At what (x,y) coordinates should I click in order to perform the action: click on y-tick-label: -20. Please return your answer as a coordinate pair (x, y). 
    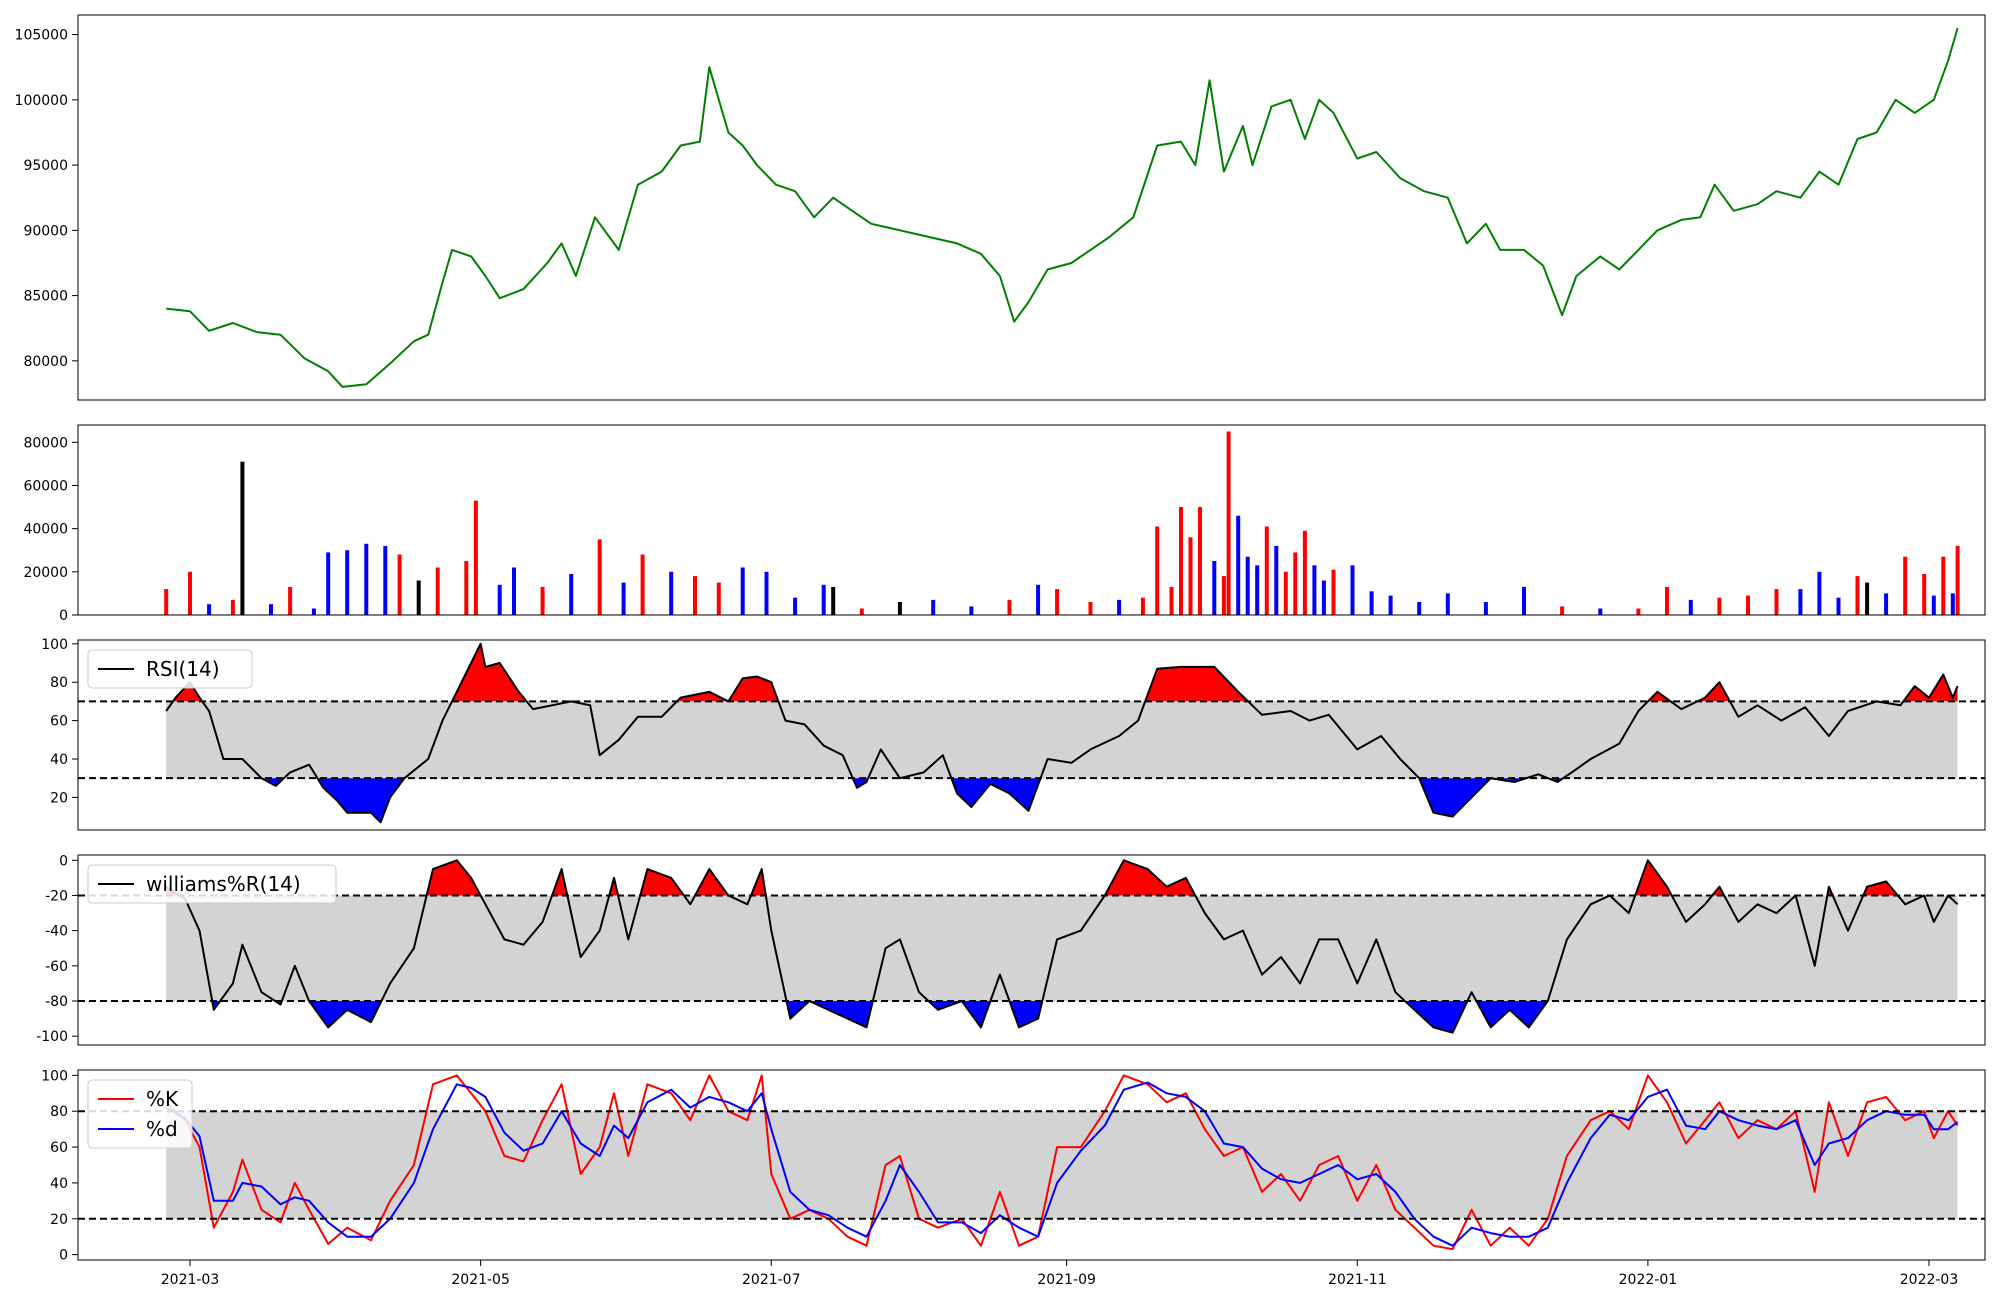
    Looking at the image, I should click on (56, 896).